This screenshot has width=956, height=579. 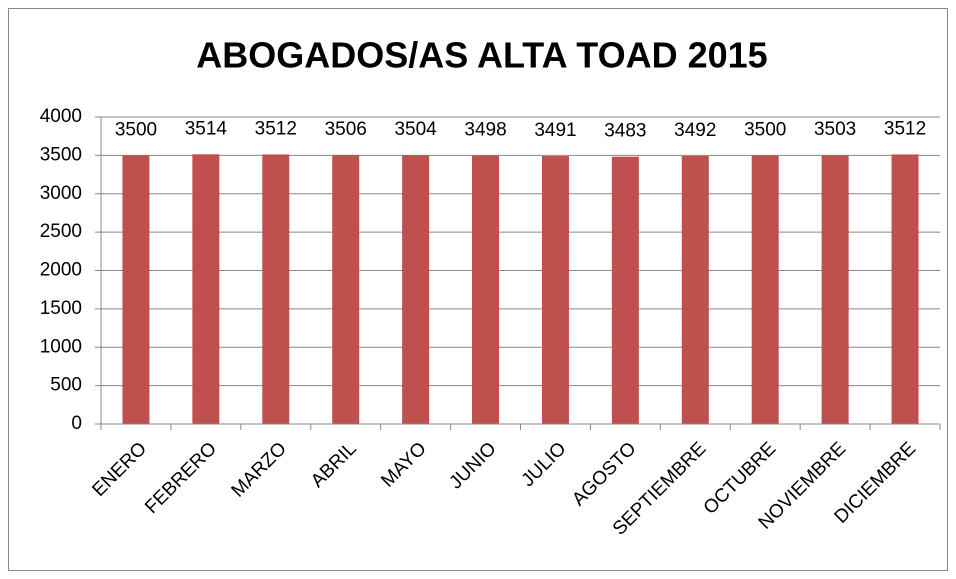 What do you see at coordinates (66, 385) in the screenshot?
I see `y-tick-label: 500` at bounding box center [66, 385].